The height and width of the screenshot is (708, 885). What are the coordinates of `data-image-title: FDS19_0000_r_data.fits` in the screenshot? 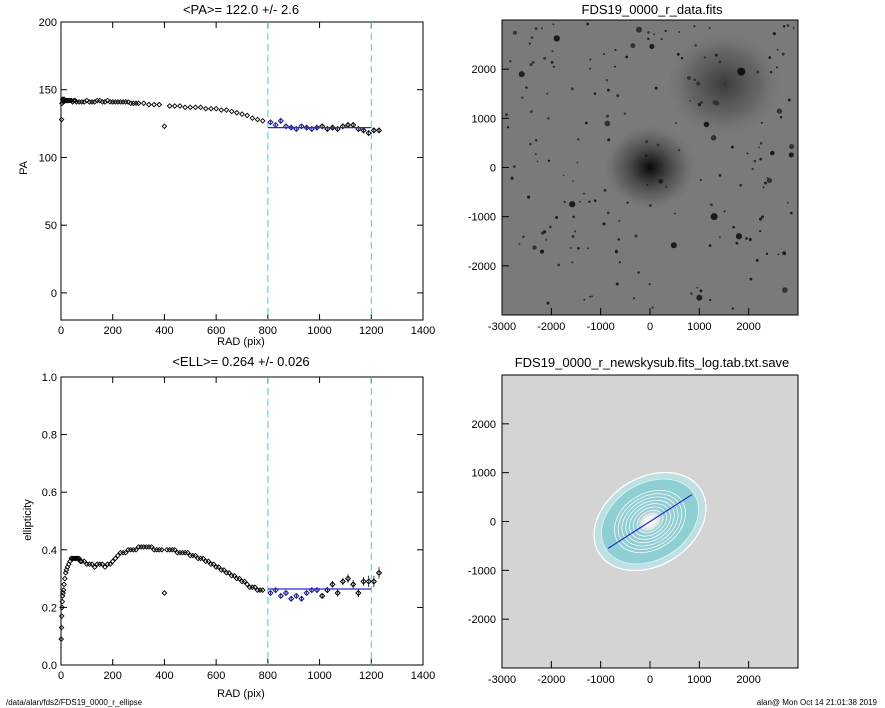 It's located at (652, 9).